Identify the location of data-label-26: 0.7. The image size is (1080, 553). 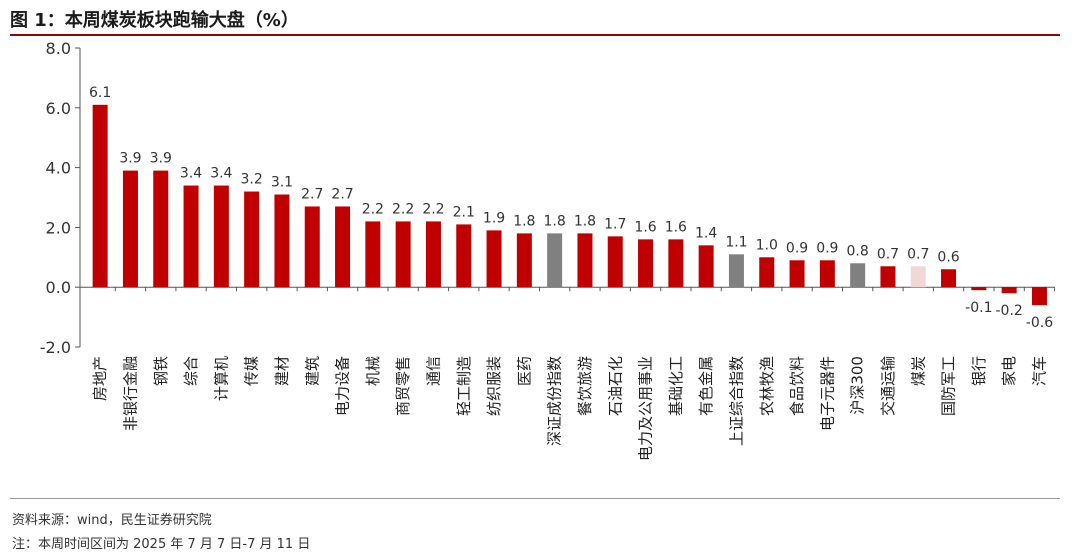
(888, 254).